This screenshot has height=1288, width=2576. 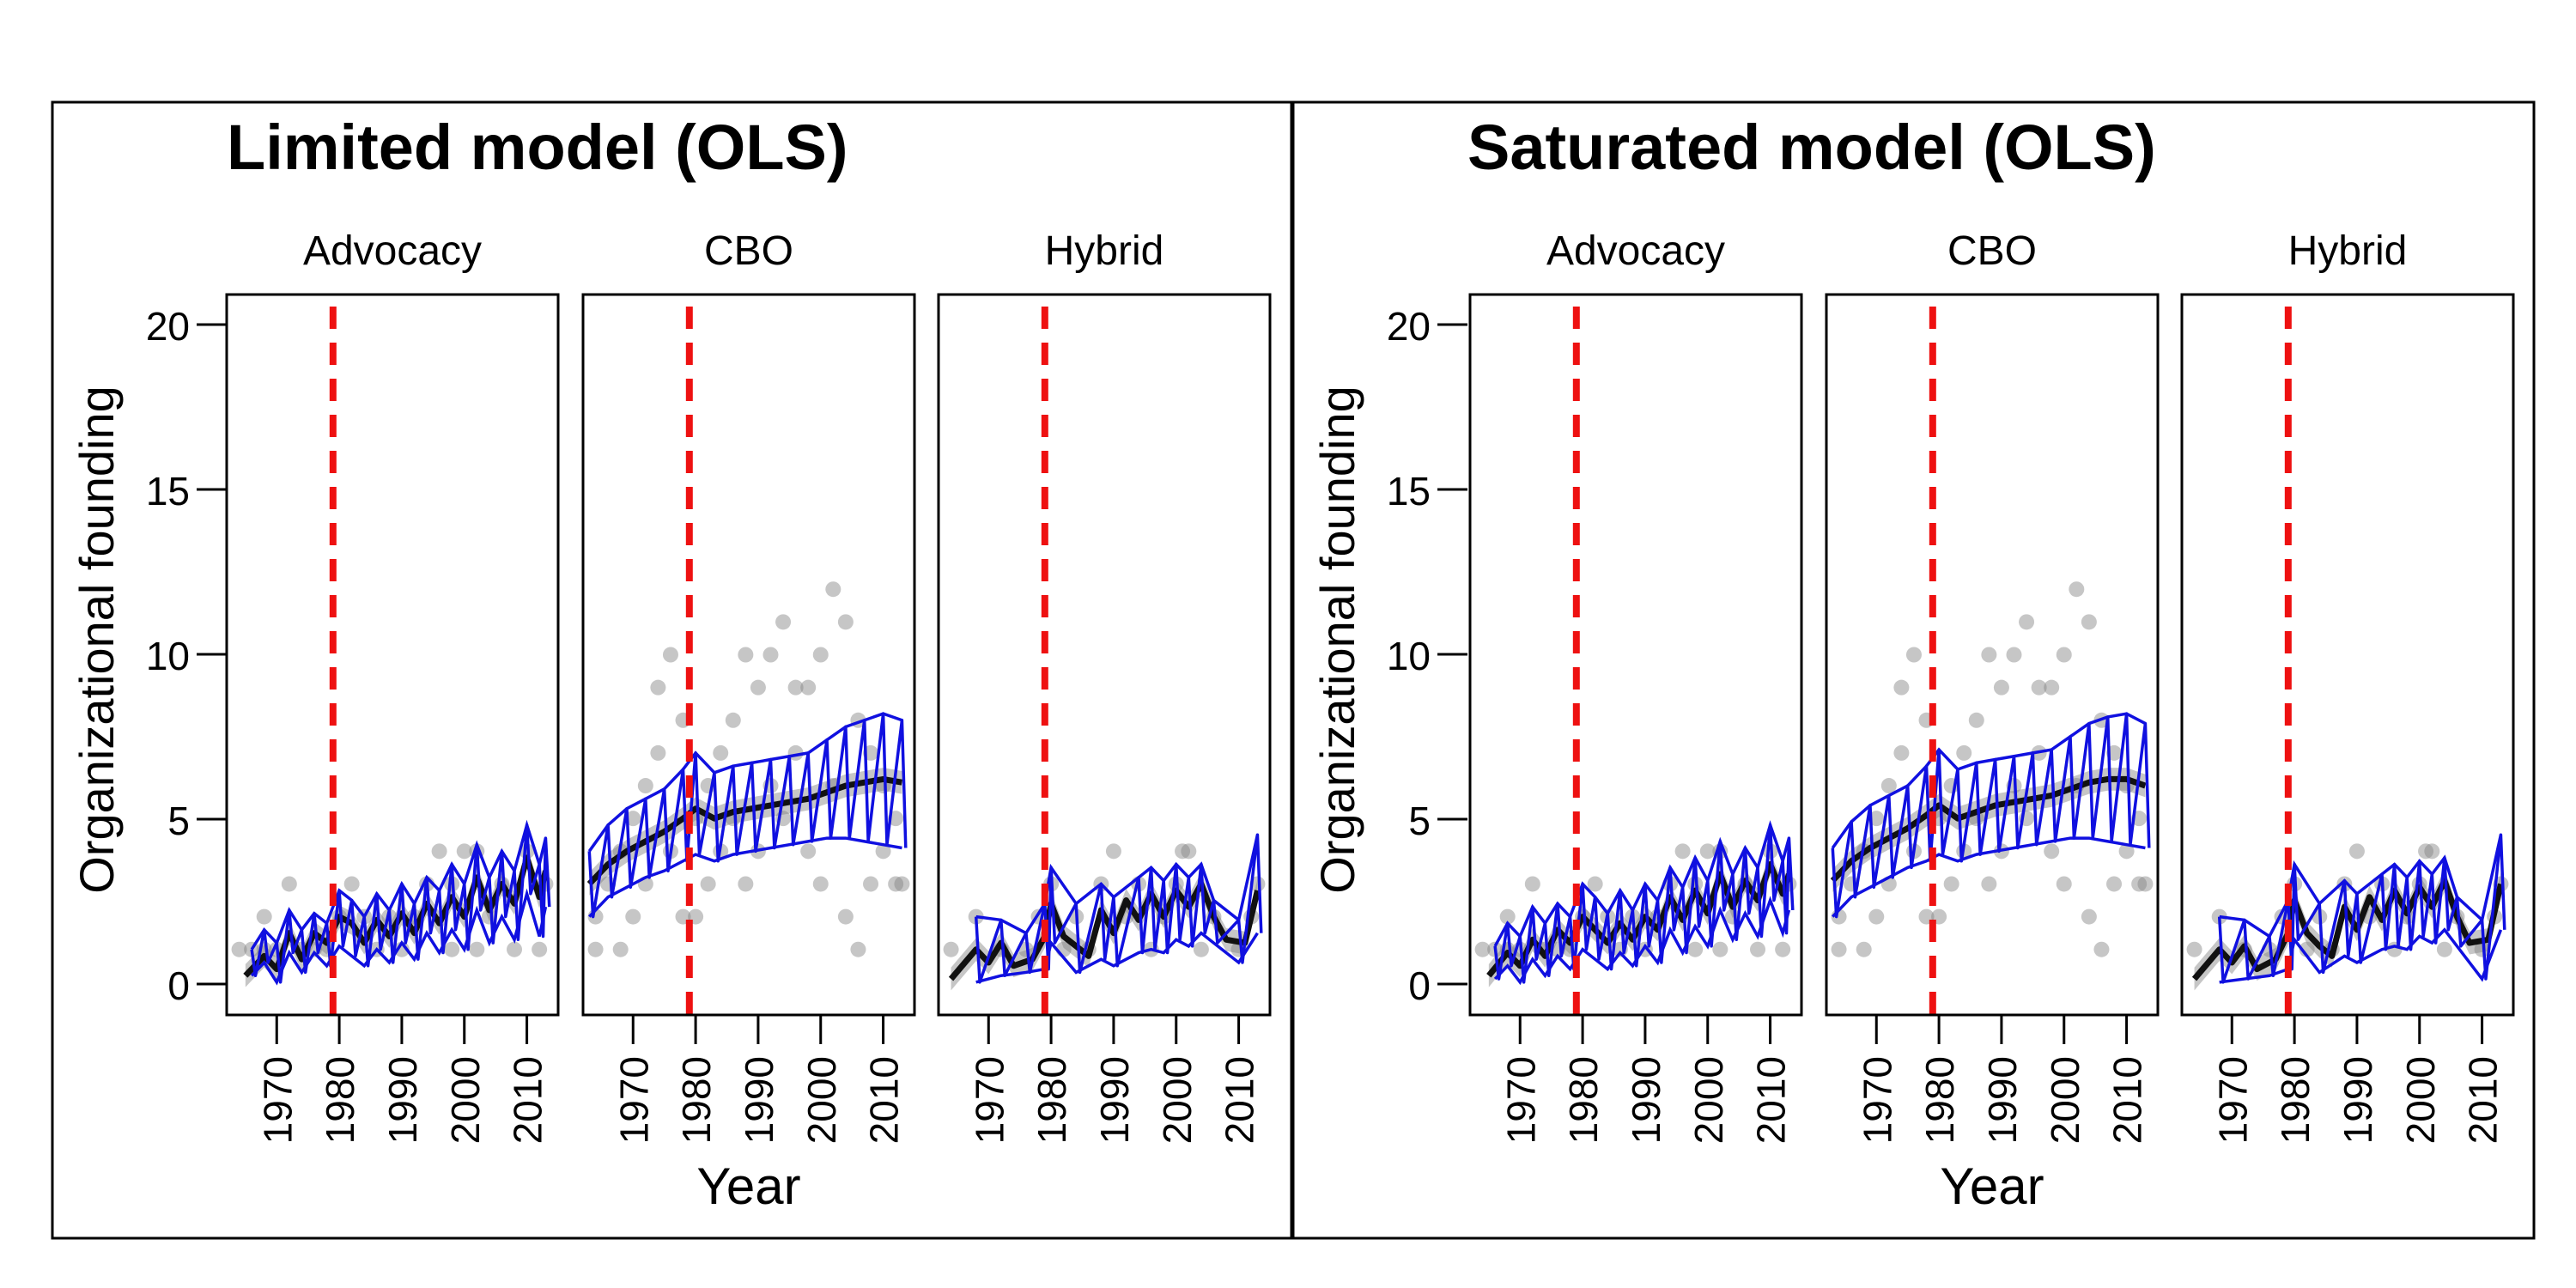 What do you see at coordinates (1992, 251) in the screenshot?
I see `facet-label: CBO` at bounding box center [1992, 251].